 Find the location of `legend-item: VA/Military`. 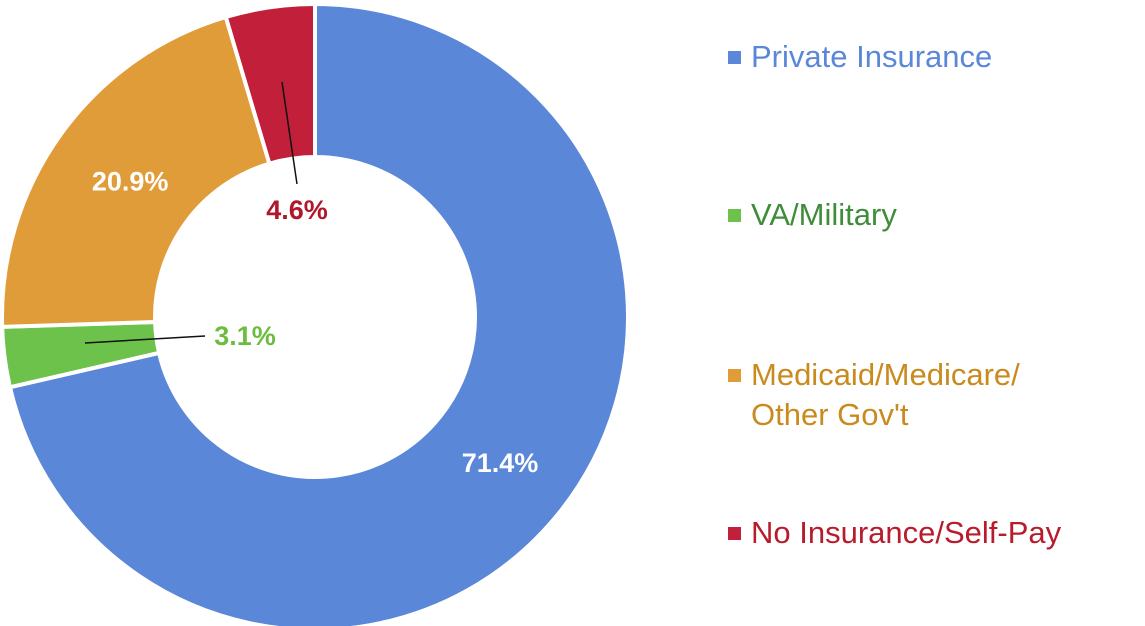

legend-item: VA/Military is located at coordinates (924, 215).